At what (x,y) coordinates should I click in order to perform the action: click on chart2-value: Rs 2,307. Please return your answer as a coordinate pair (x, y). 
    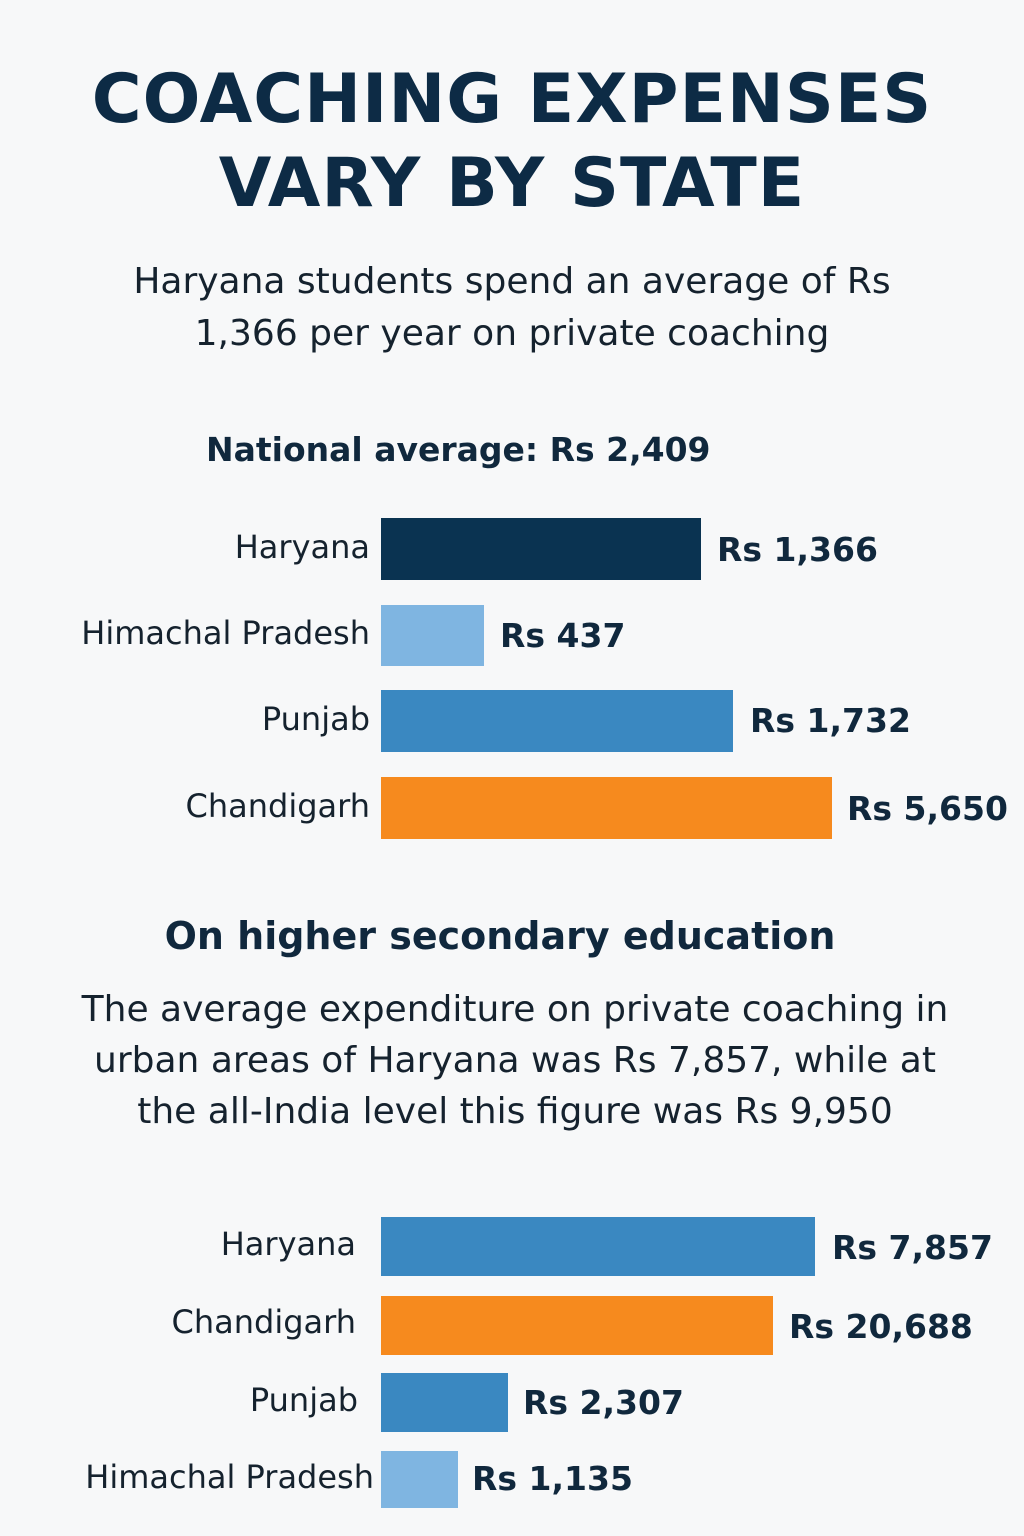
    Looking at the image, I should click on (603, 1402).